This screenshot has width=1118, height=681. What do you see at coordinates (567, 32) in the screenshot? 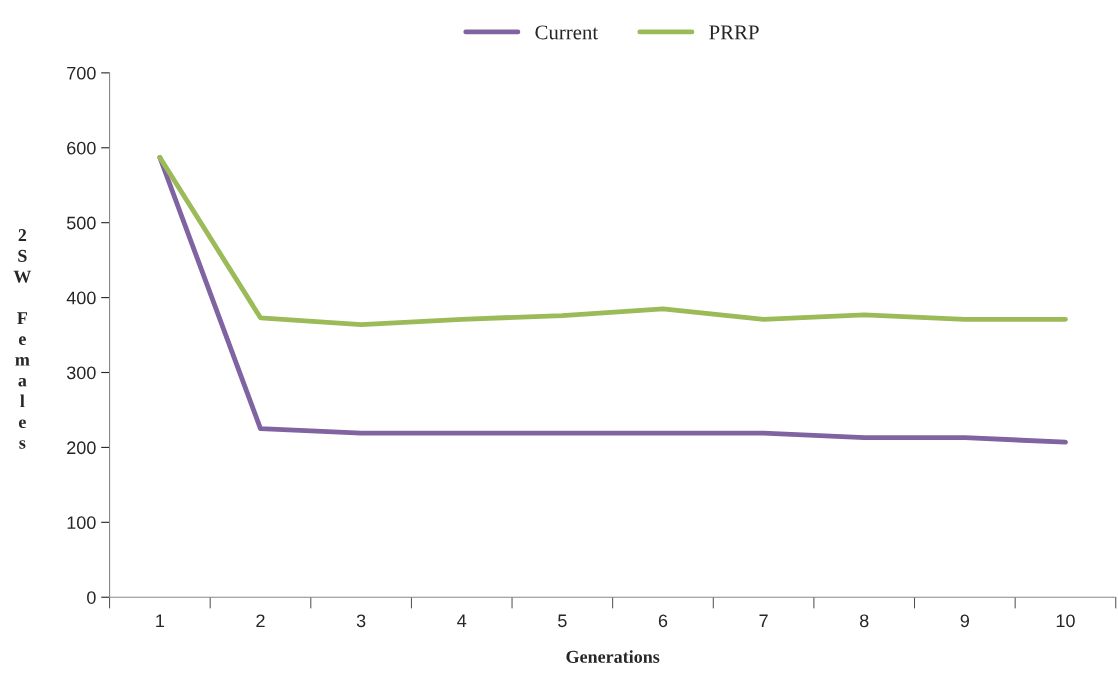
I see `legend-label: Current` at bounding box center [567, 32].